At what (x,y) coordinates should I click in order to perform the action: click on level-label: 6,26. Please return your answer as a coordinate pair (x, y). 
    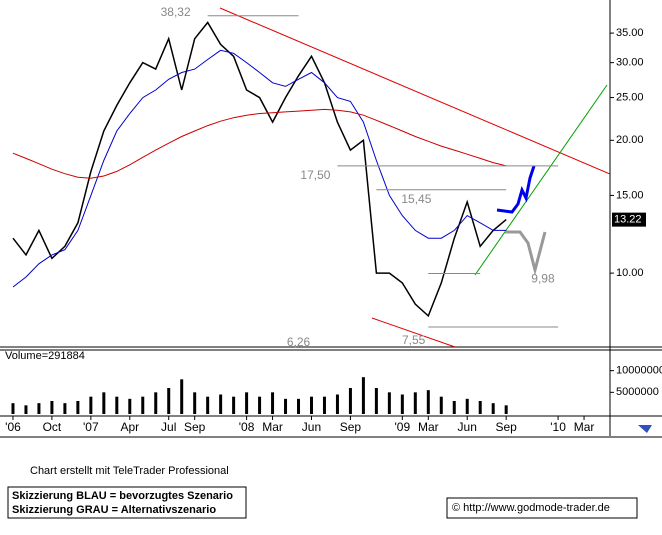
    Looking at the image, I should click on (299, 342).